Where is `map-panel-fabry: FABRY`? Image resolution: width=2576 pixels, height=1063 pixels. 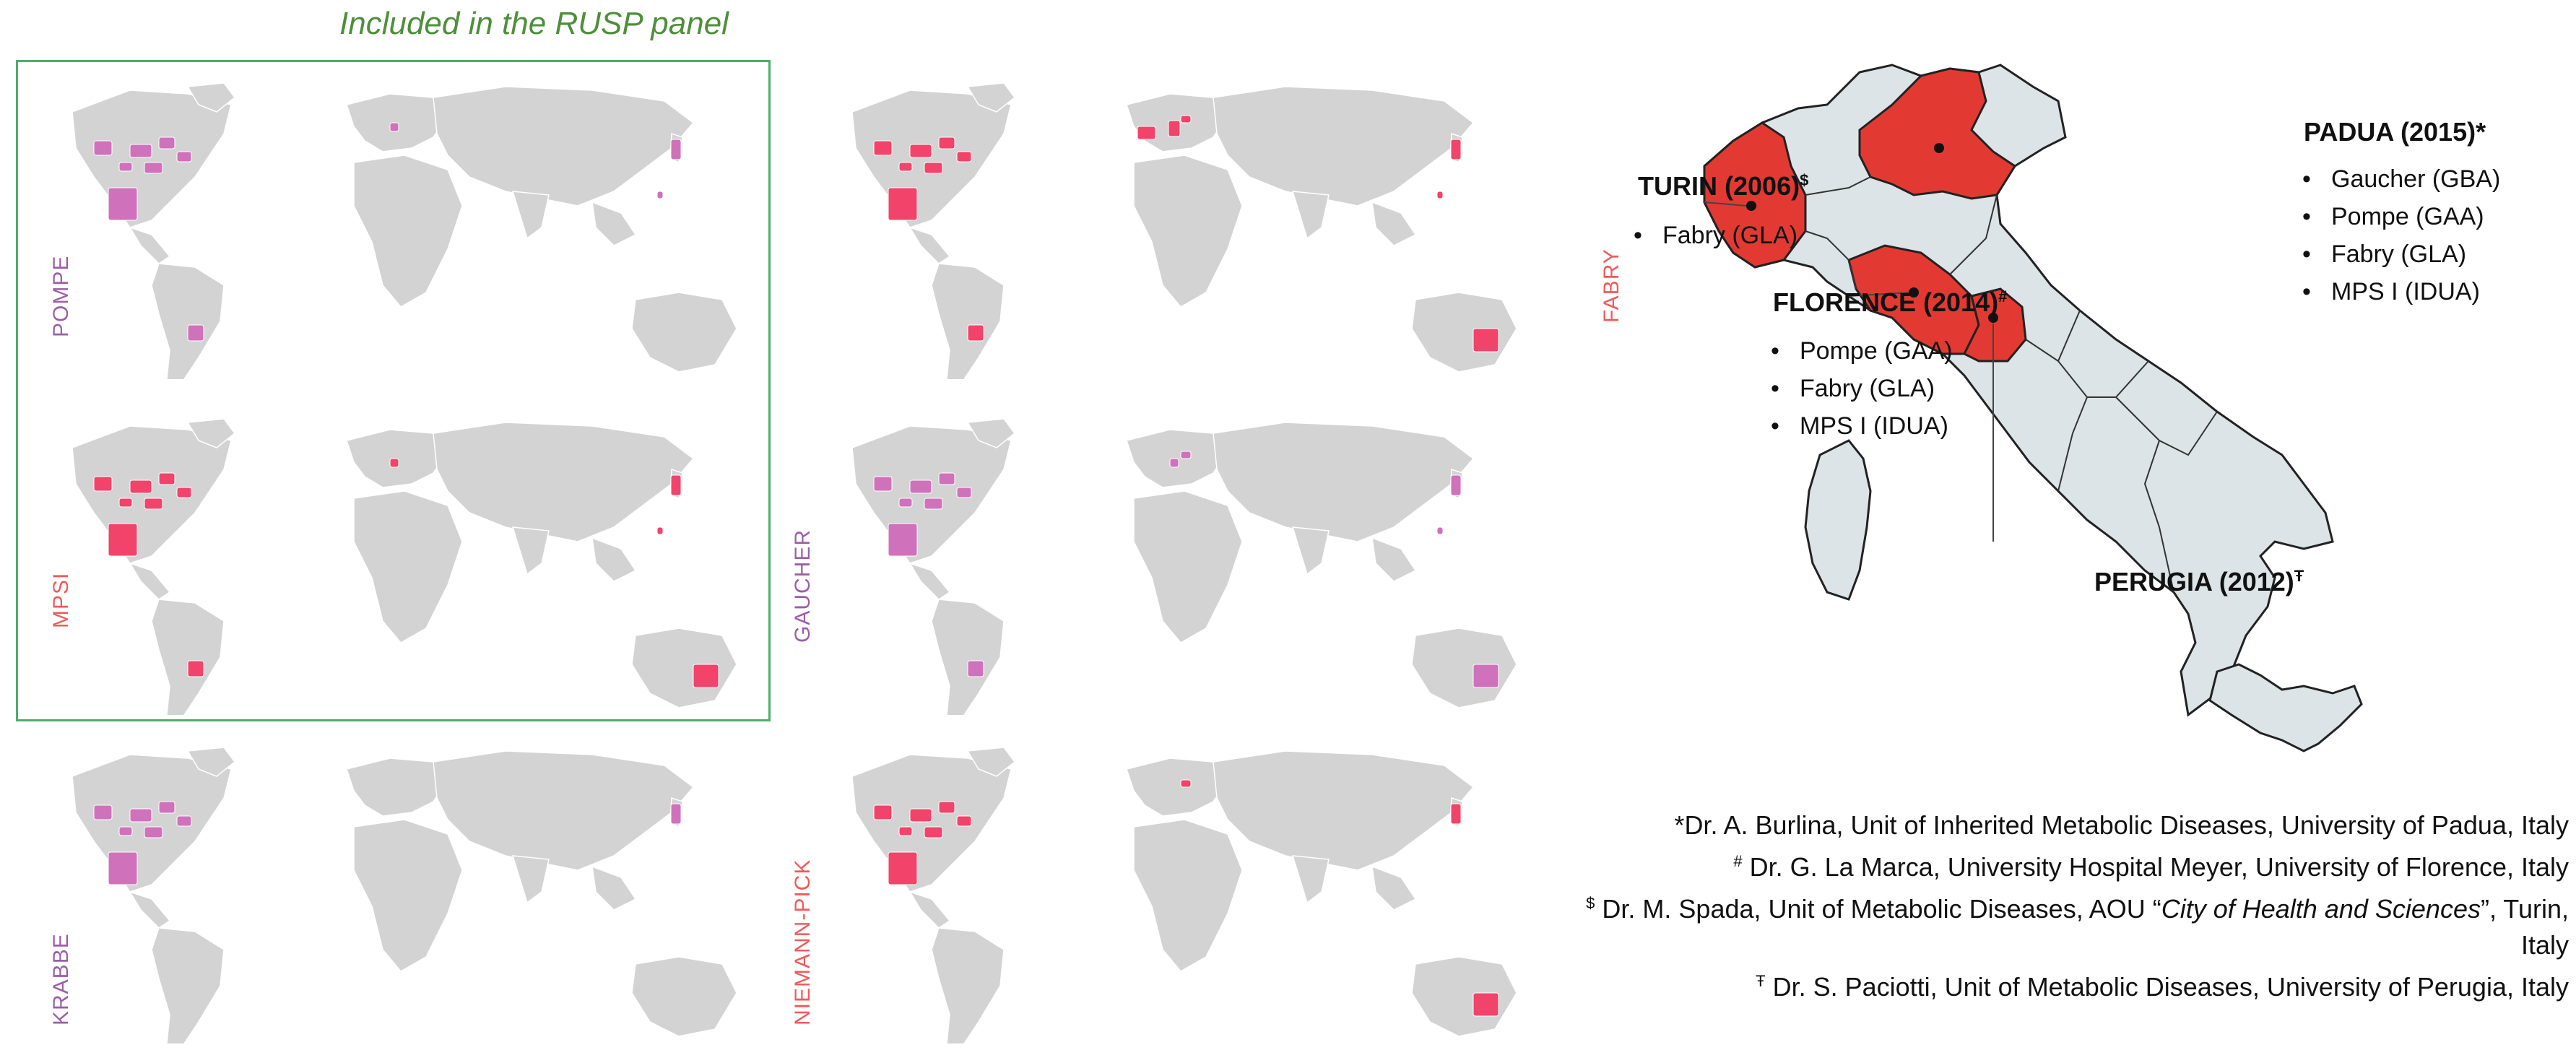 map-panel-fabry: FABRY is located at coordinates (1216, 224).